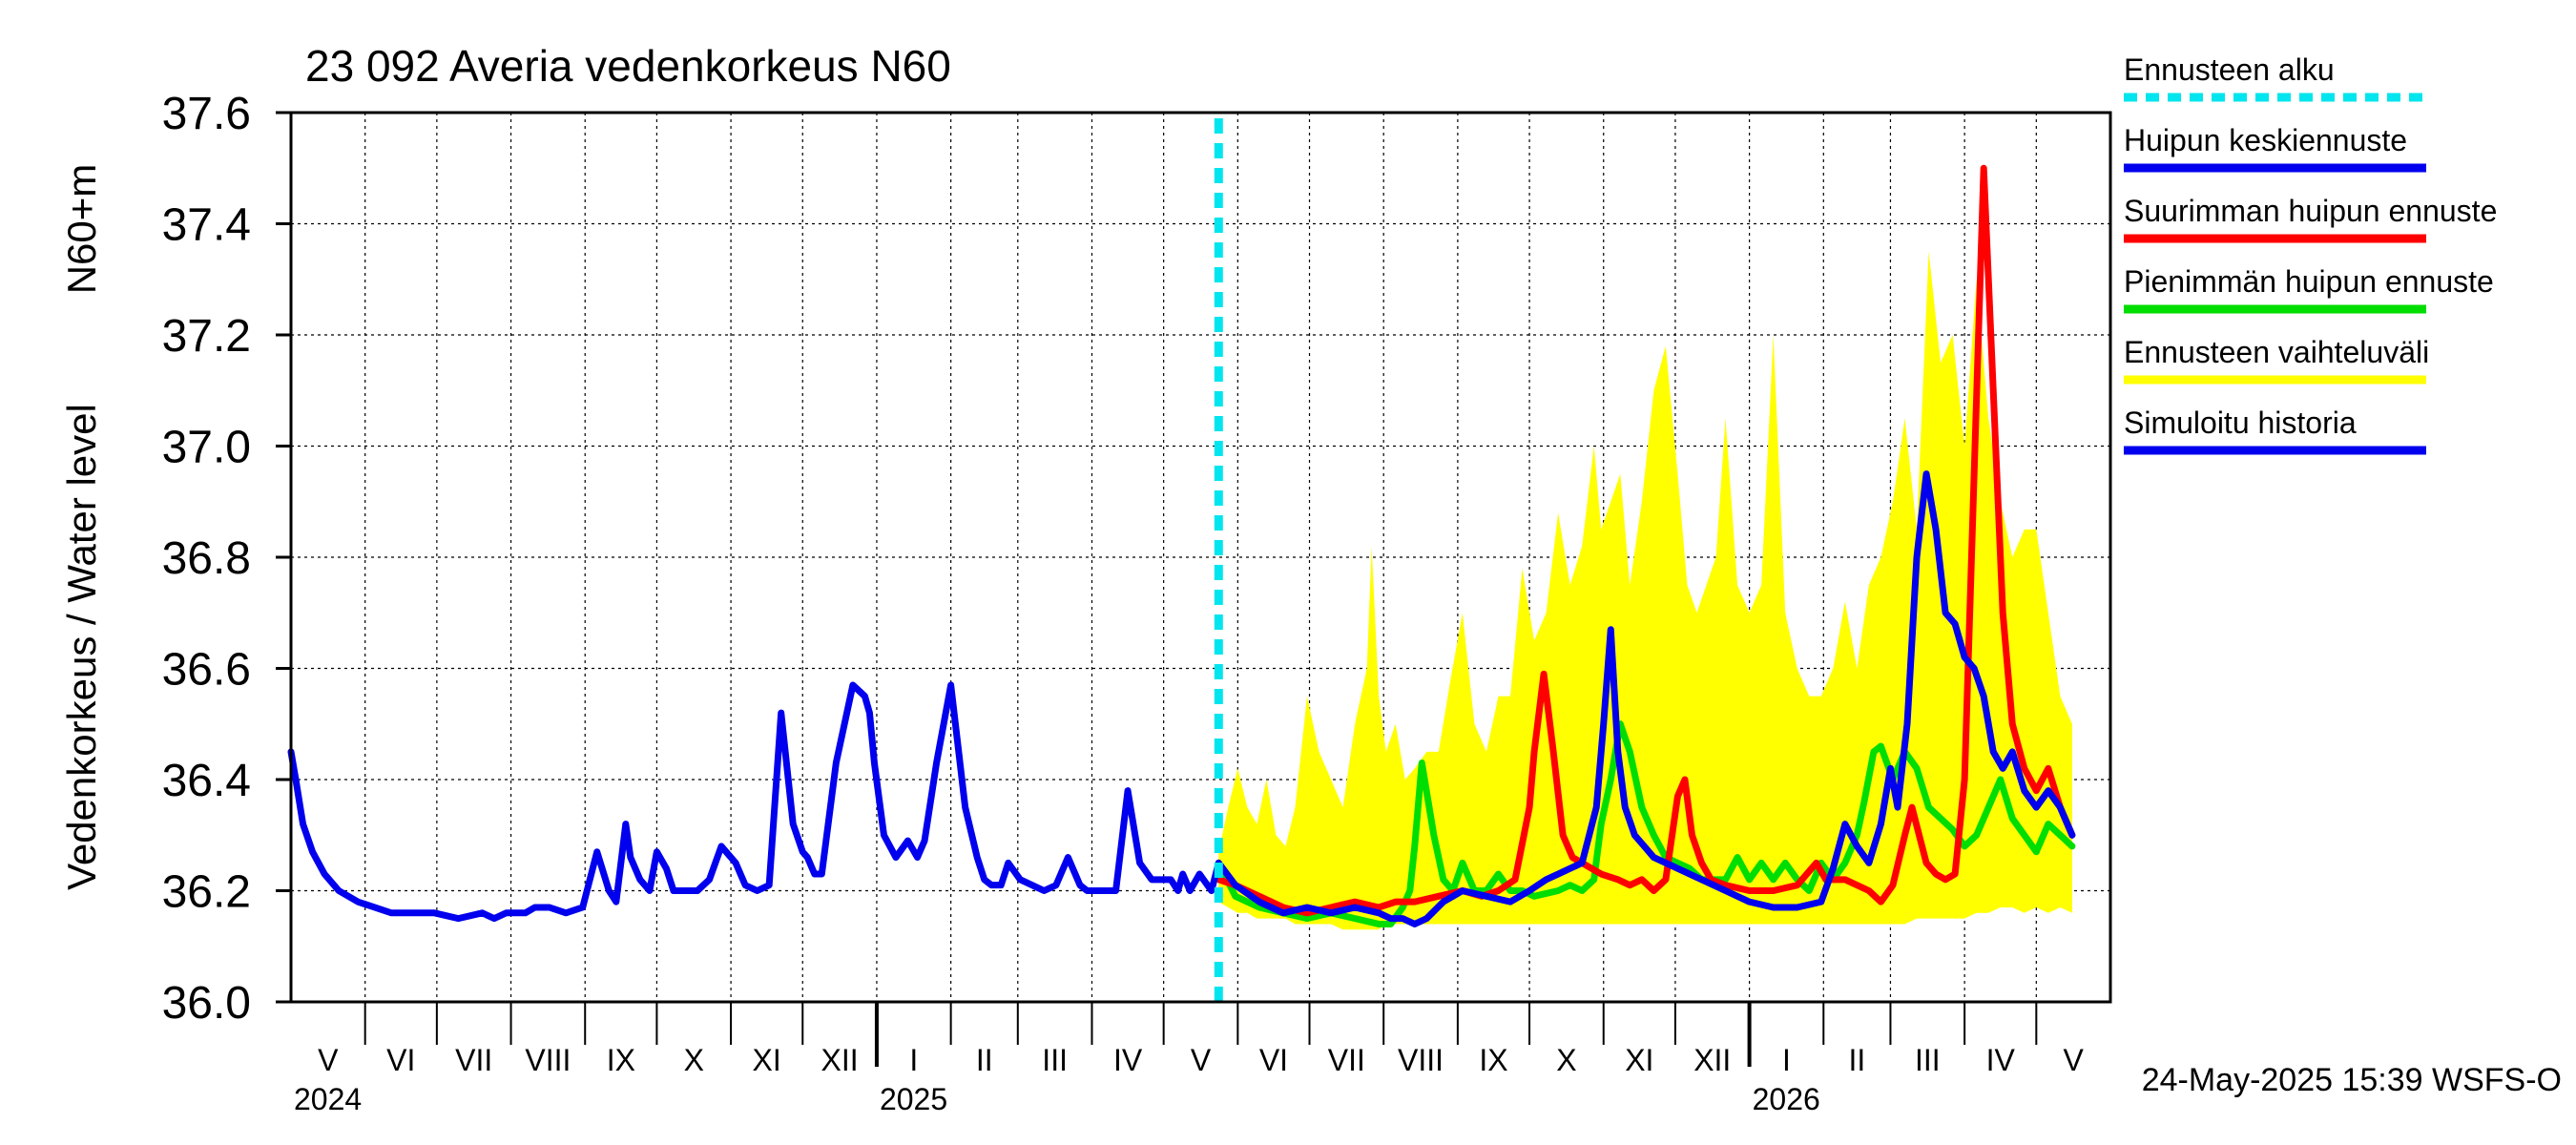 The width and height of the screenshot is (2576, 1145). Describe the element at coordinates (206, 670) in the screenshot. I see `y-tick-label: 36.6` at that location.